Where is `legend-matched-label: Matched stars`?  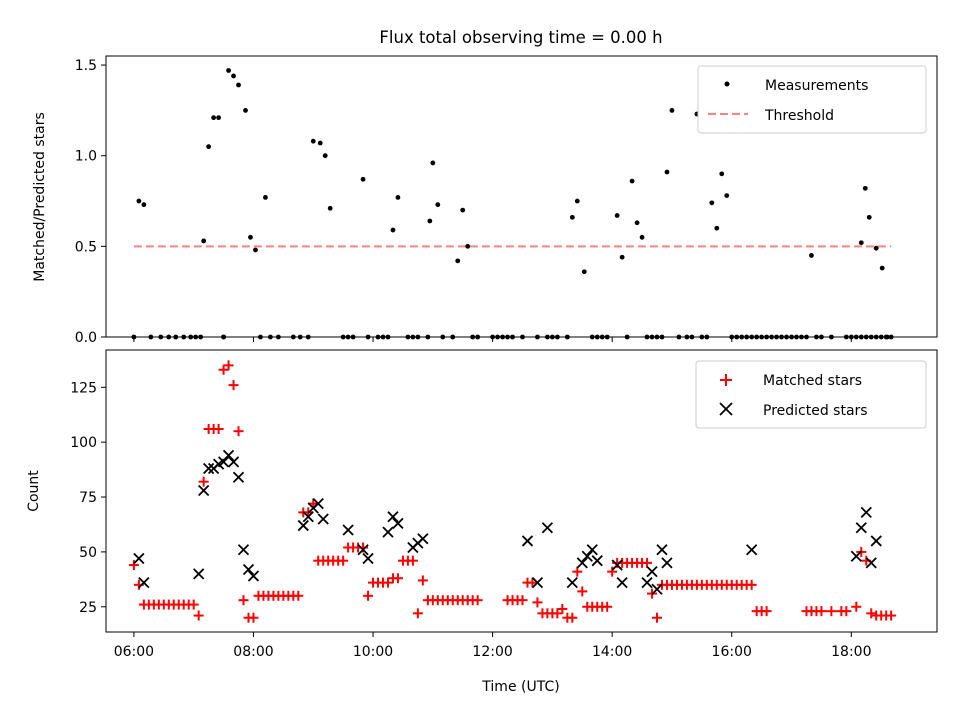
legend-matched-label: Matched stars is located at coordinates (812, 381).